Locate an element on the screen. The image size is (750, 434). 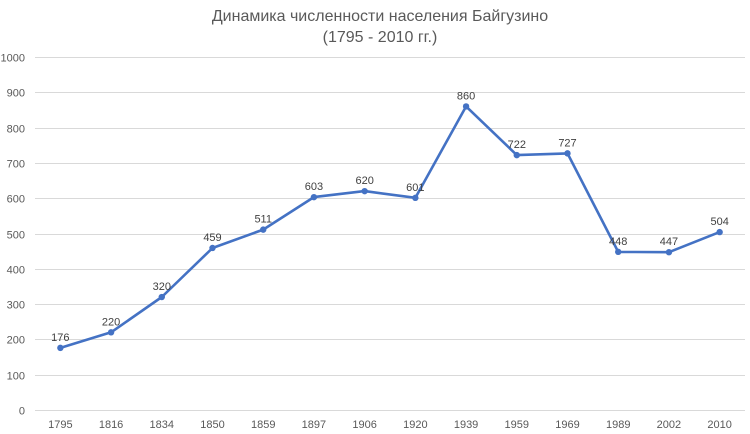
data-label: 504 is located at coordinates (719, 222).